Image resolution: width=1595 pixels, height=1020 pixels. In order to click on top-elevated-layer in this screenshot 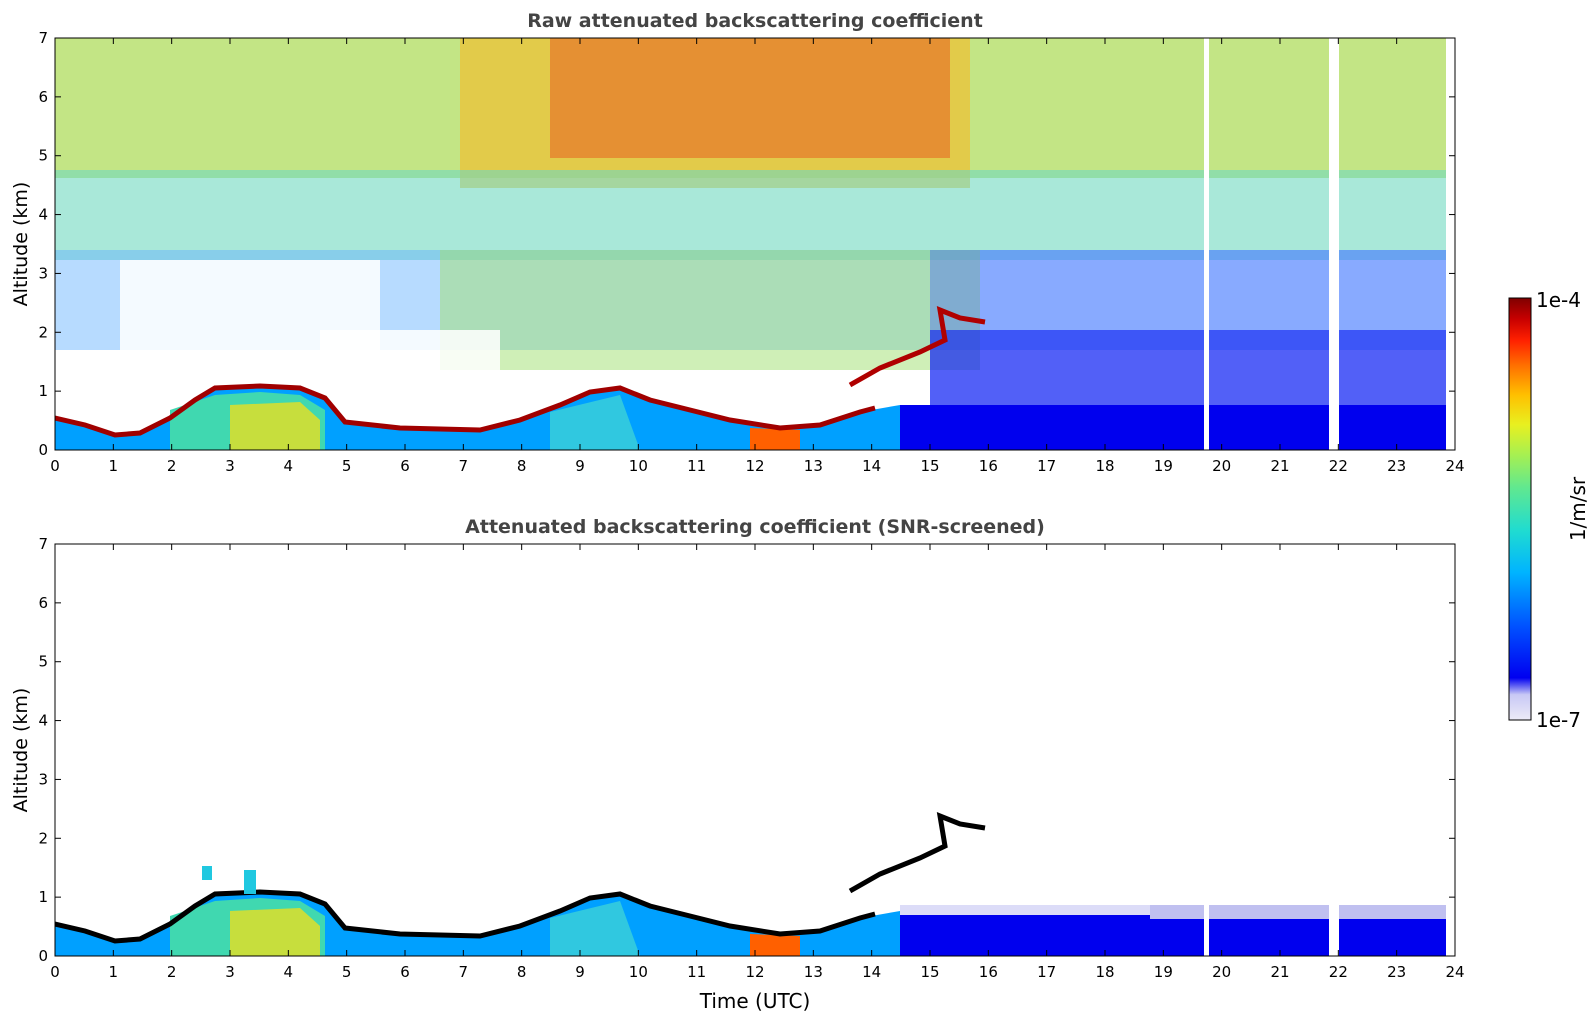, I will do `click(917, 347)`.